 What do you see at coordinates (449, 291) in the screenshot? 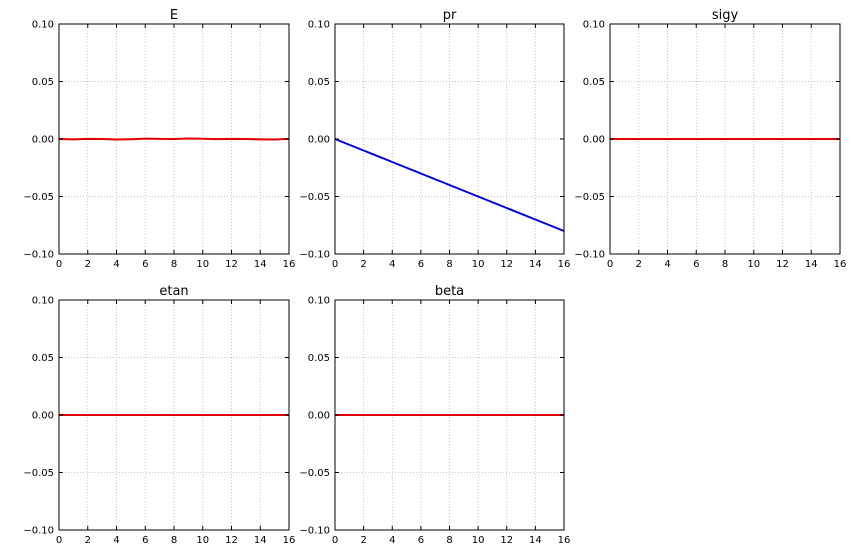
I see `subplot-title: beta` at bounding box center [449, 291].